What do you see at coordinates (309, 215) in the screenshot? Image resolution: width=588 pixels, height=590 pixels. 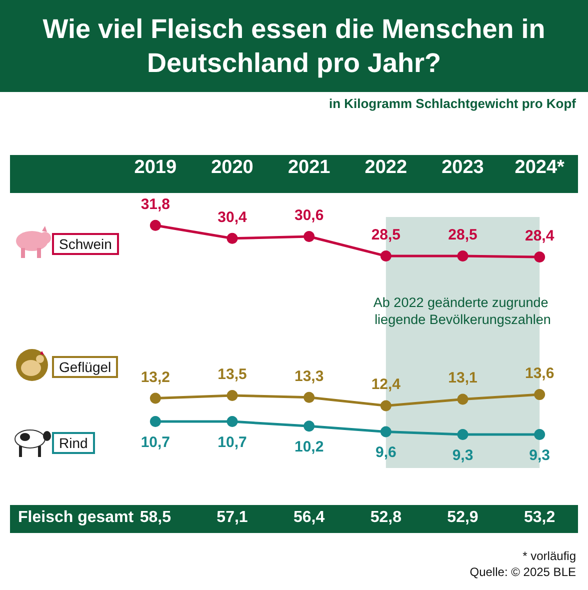 I see `data-label: 30,6` at bounding box center [309, 215].